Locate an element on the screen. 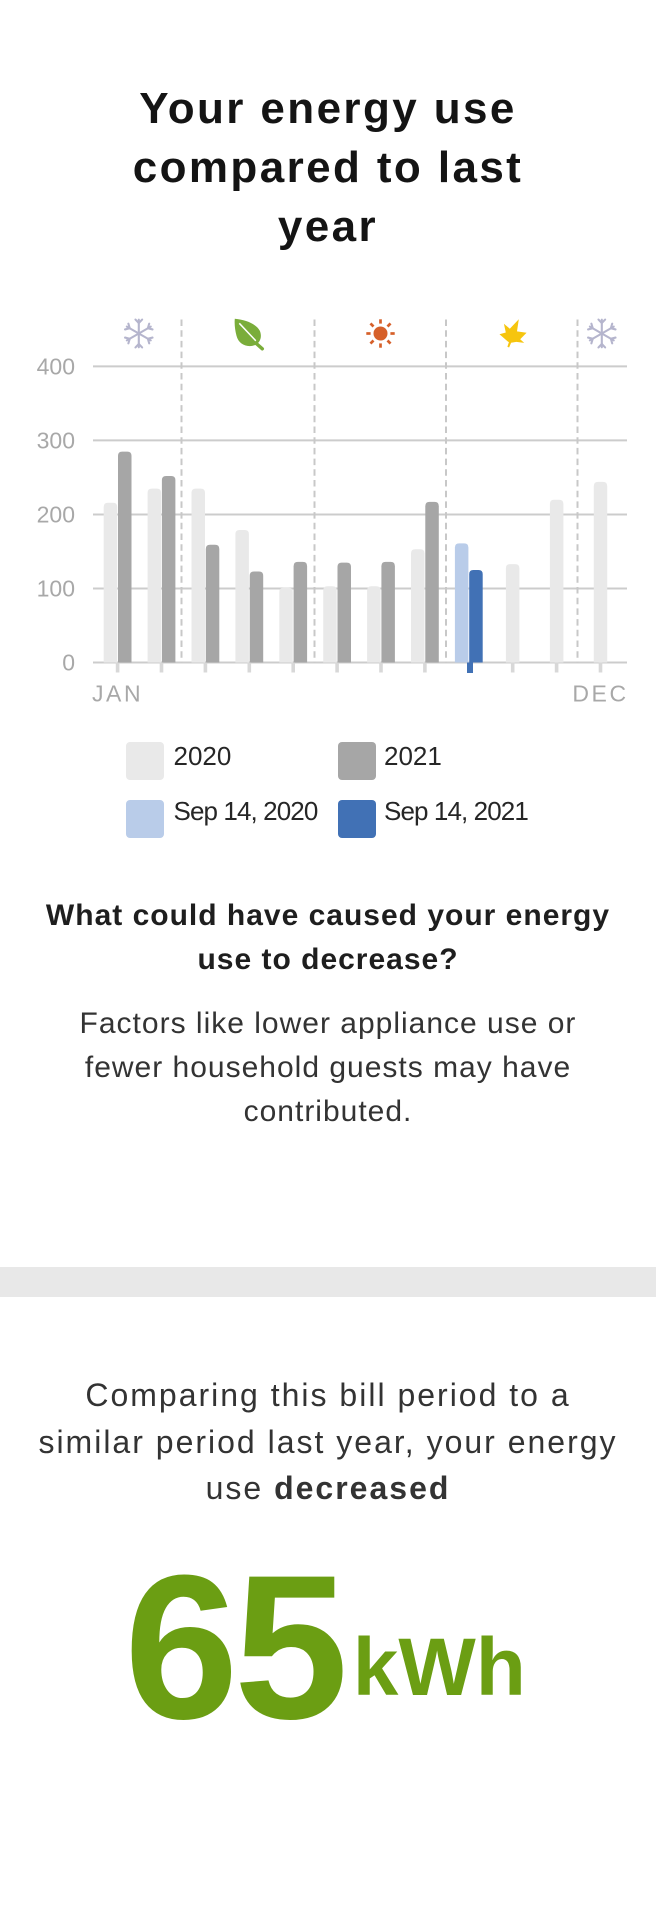  svg-text: 0 is located at coordinates (68, 663).